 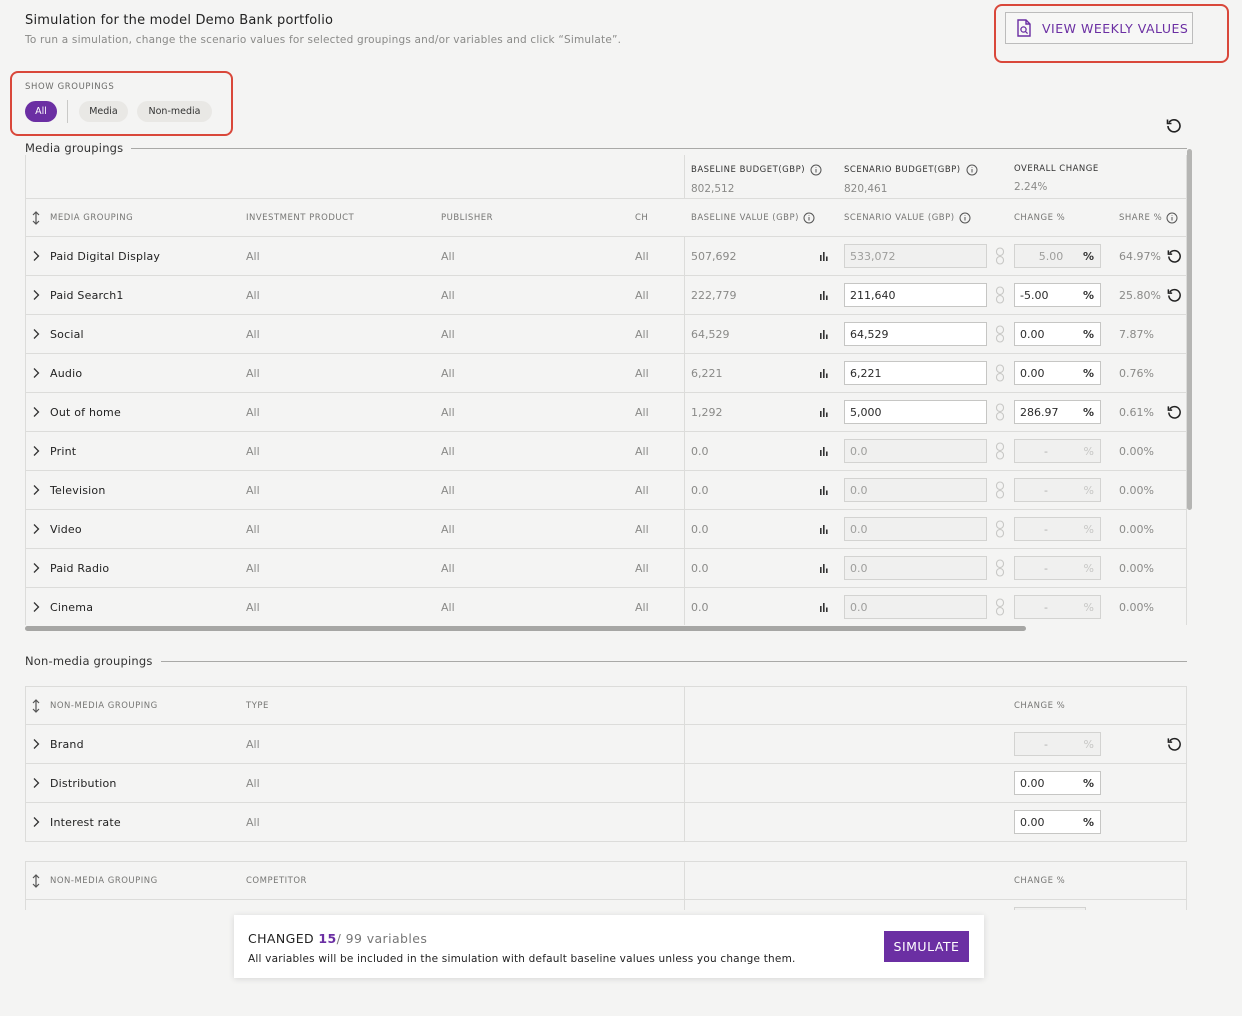 What do you see at coordinates (92, 217) in the screenshot?
I see `col-media-grouping: MEDIA GROUPING` at bounding box center [92, 217].